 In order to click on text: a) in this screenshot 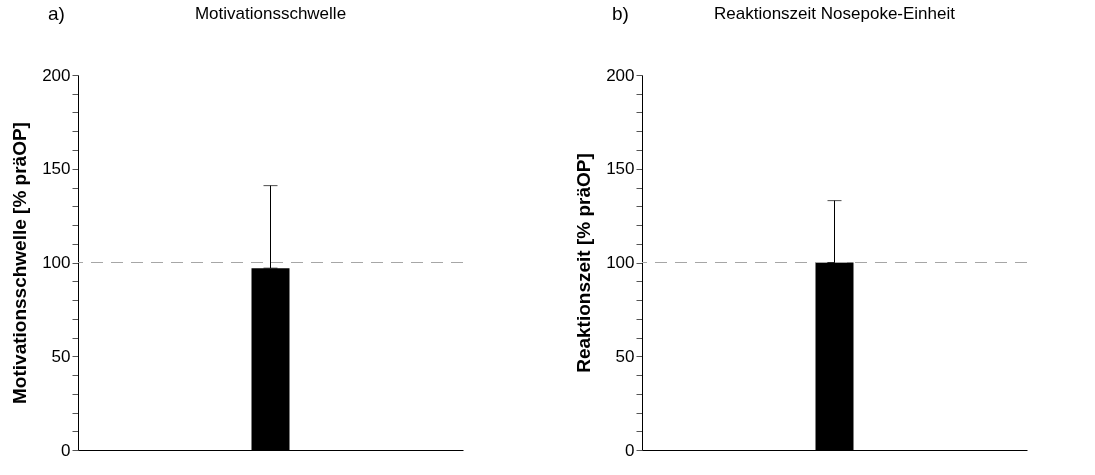, I will do `click(56, 13)`.